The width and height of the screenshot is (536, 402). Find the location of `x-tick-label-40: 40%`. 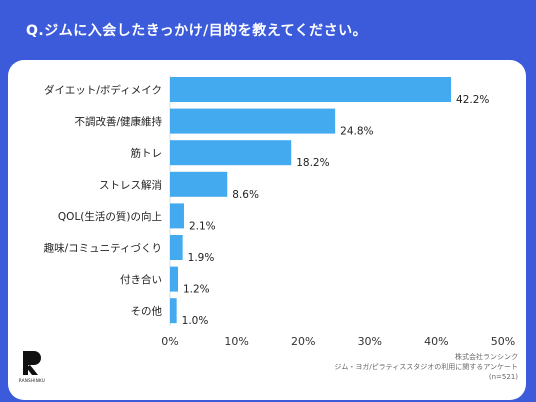

x-tick-label-40: 40% is located at coordinates (436, 341).